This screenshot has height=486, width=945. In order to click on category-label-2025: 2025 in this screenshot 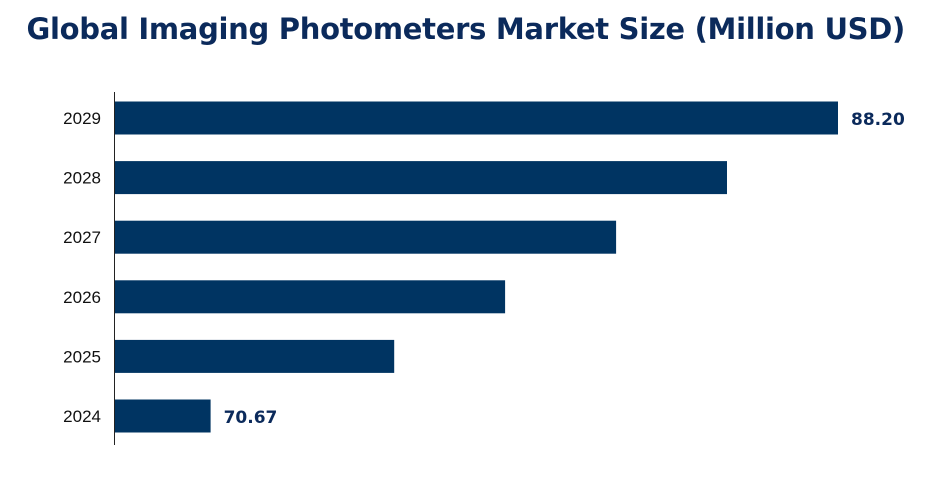, I will do `click(82, 356)`.